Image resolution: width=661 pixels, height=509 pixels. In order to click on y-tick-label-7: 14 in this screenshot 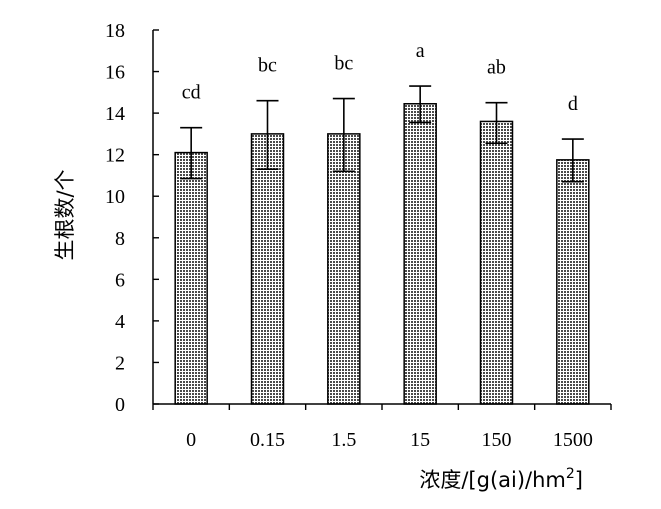, I will do `click(115, 114)`.